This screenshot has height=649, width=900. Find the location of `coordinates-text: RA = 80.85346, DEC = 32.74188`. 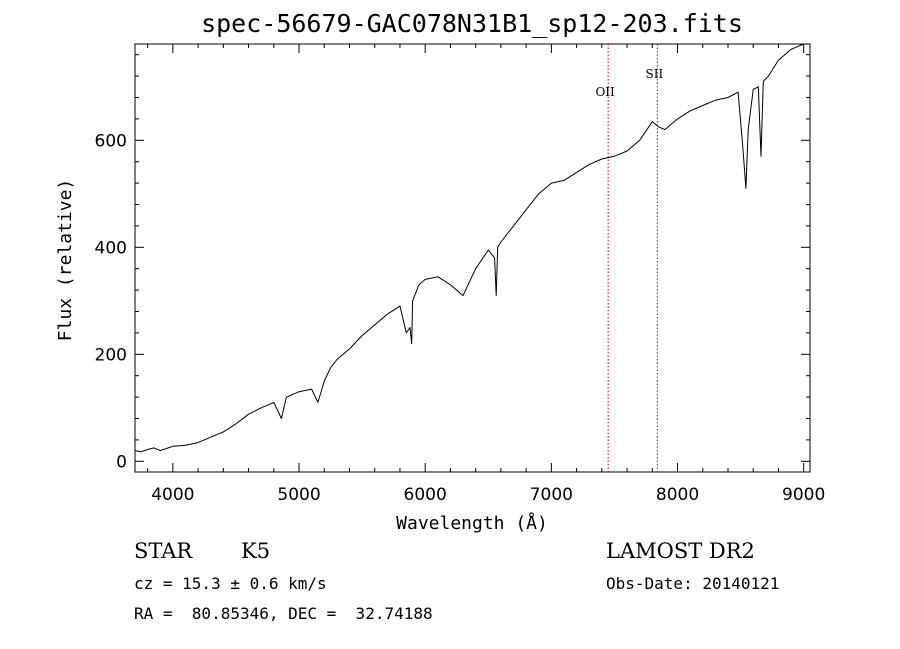

coordinates-text: RA = 80.85346, DEC = 32.74188 is located at coordinates (283, 613).